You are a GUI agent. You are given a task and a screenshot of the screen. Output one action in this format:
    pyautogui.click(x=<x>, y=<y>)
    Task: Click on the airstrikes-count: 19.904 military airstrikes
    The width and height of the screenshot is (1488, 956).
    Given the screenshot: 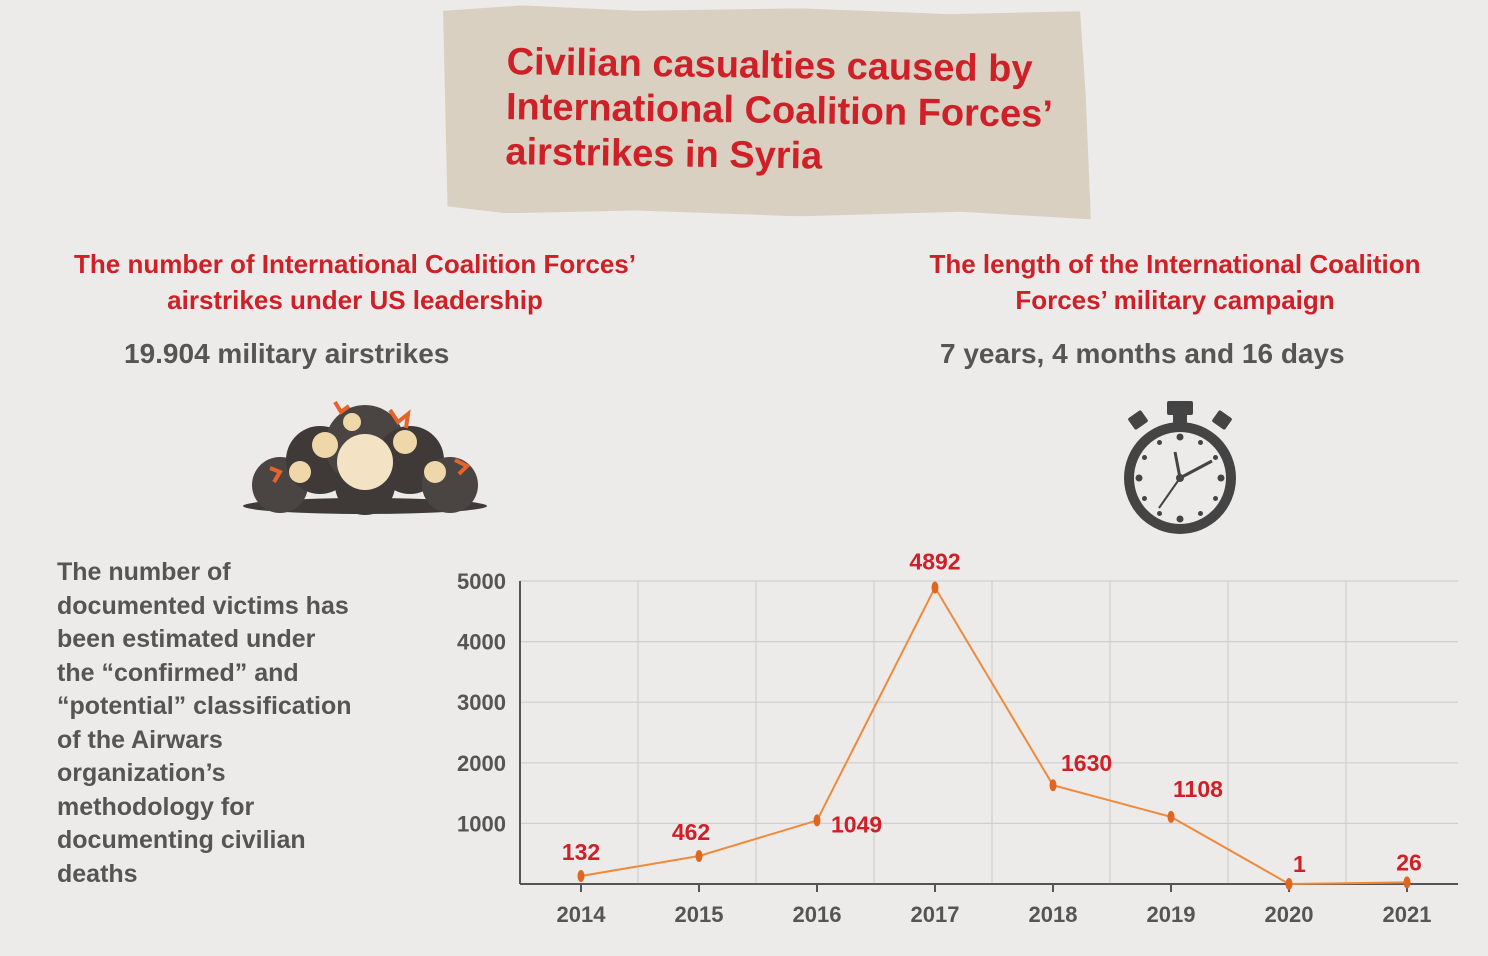 What is the action you would take?
    pyautogui.click(x=287, y=353)
    